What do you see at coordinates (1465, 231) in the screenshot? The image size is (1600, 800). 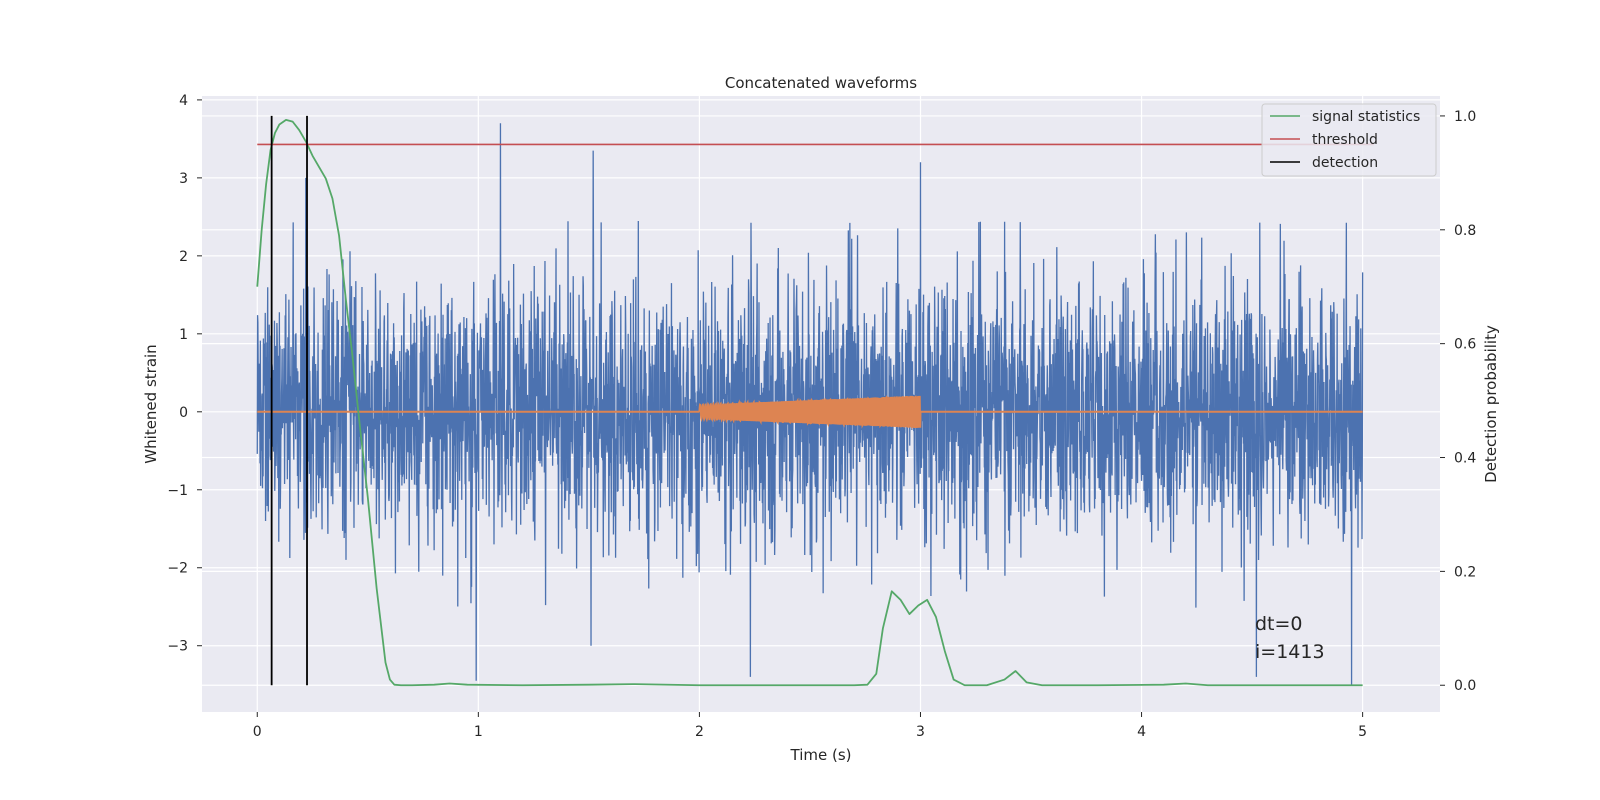 I see `y2-tick-label: 0.8` at bounding box center [1465, 231].